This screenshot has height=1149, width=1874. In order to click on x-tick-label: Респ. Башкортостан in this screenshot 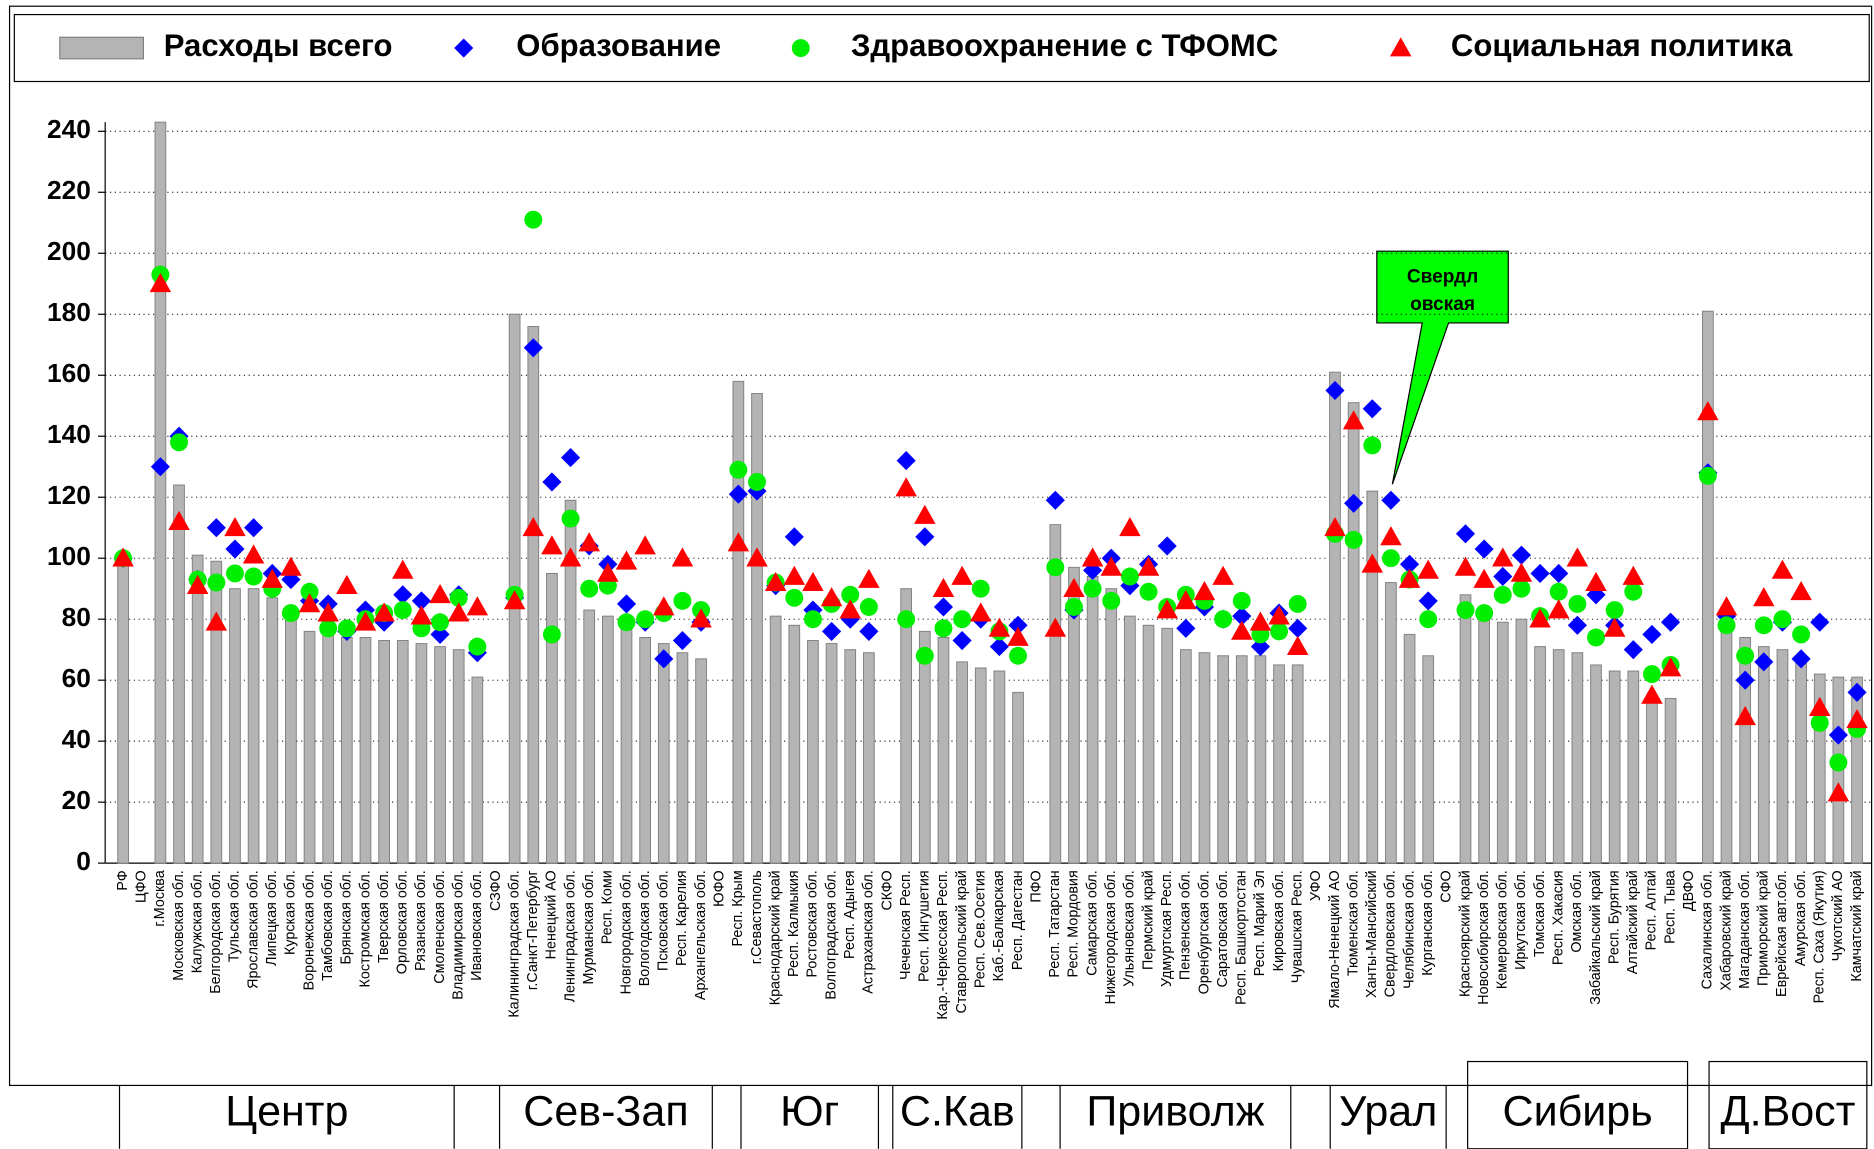, I will do `click(1242, 937)`.